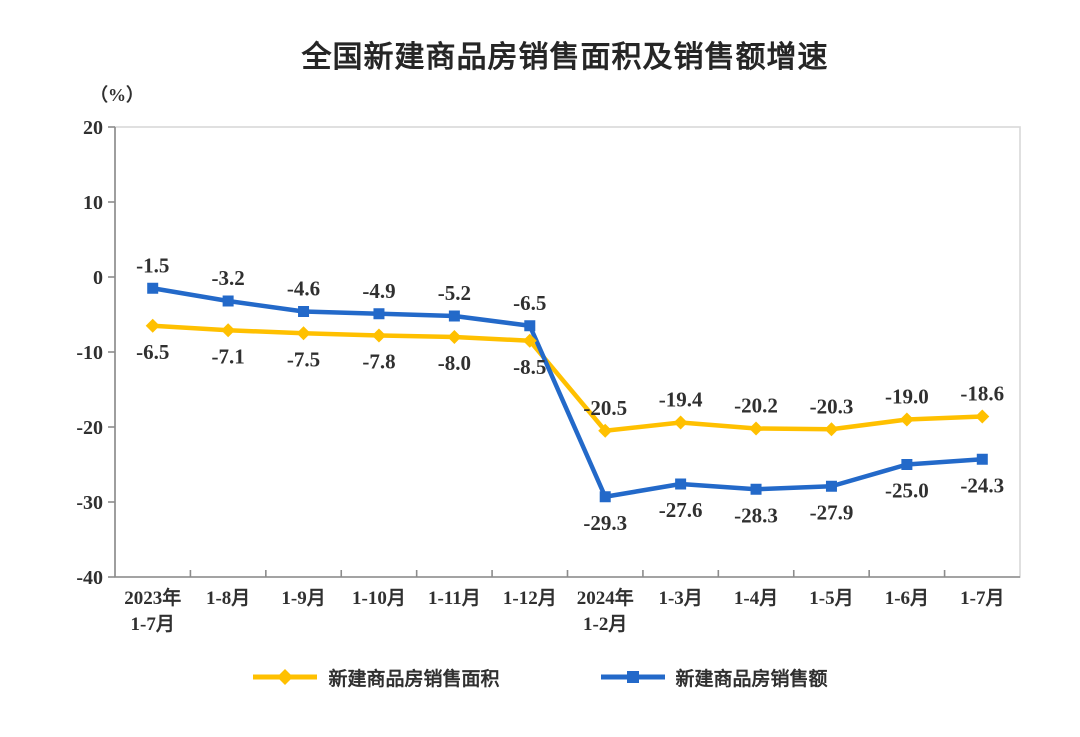 This screenshot has width=1080, height=737. What do you see at coordinates (454, 598) in the screenshot?
I see `x-axis-label: 1-11月` at bounding box center [454, 598].